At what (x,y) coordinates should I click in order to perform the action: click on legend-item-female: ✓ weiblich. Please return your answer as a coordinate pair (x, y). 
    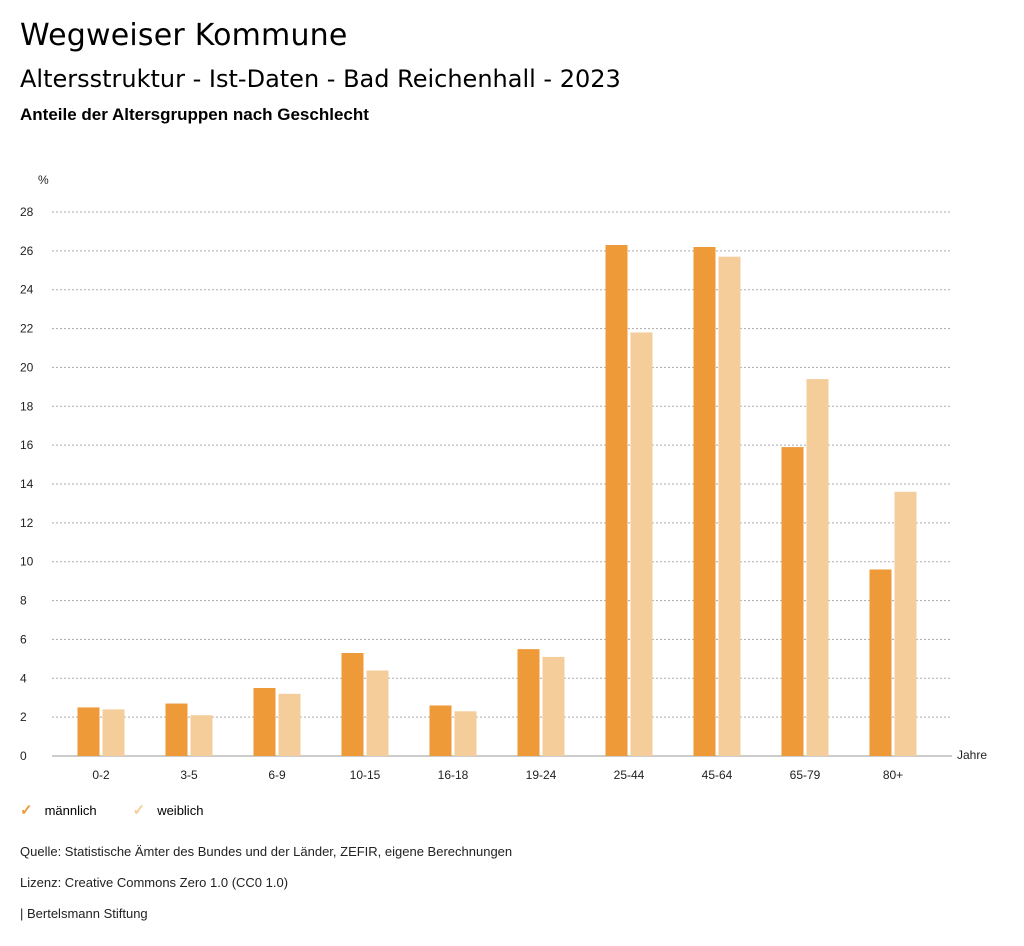
    Looking at the image, I should click on (168, 810).